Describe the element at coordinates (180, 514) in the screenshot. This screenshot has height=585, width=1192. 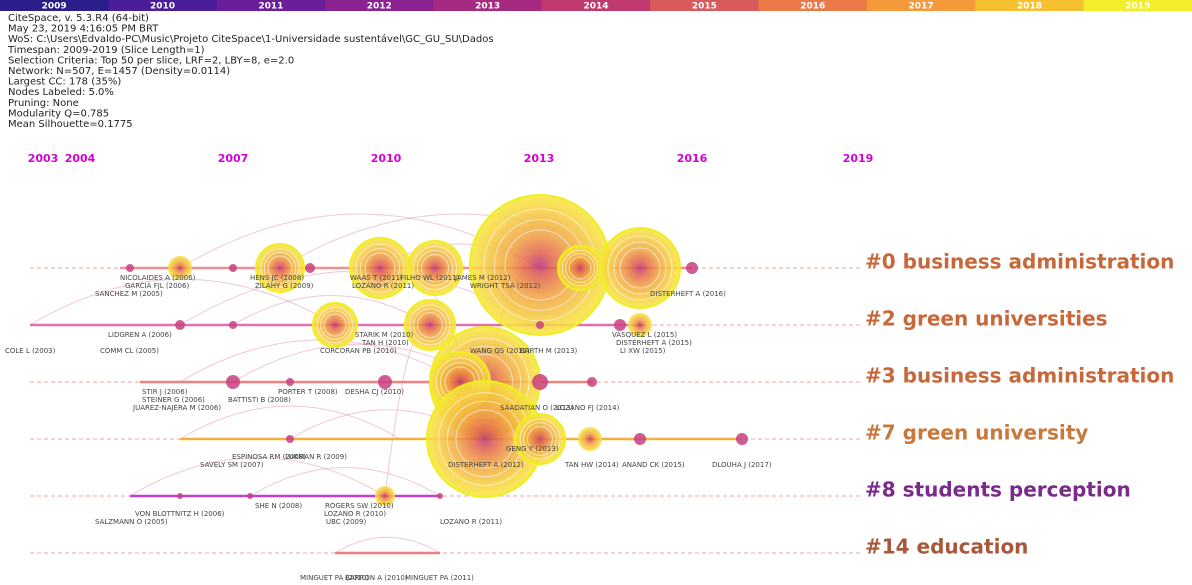
I see `node-label: VON BLOTTNITZ H (2006)` at that location.